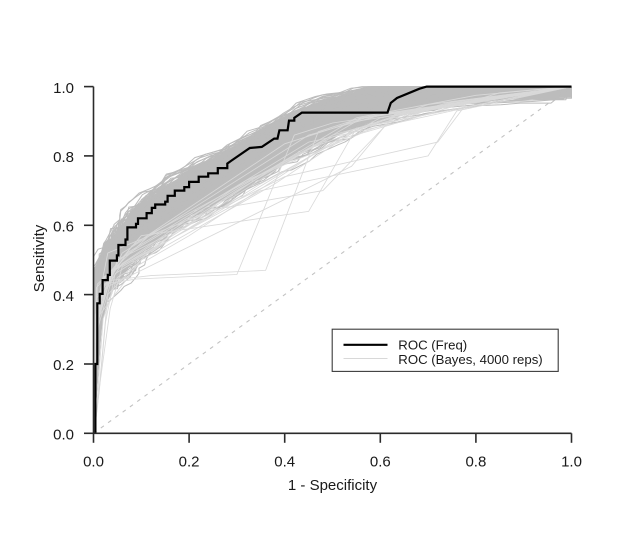 Image resolution: width=630 pixels, height=545 pixels. What do you see at coordinates (333, 485) in the screenshot?
I see `svg-text: 1 - Specificity` at bounding box center [333, 485].